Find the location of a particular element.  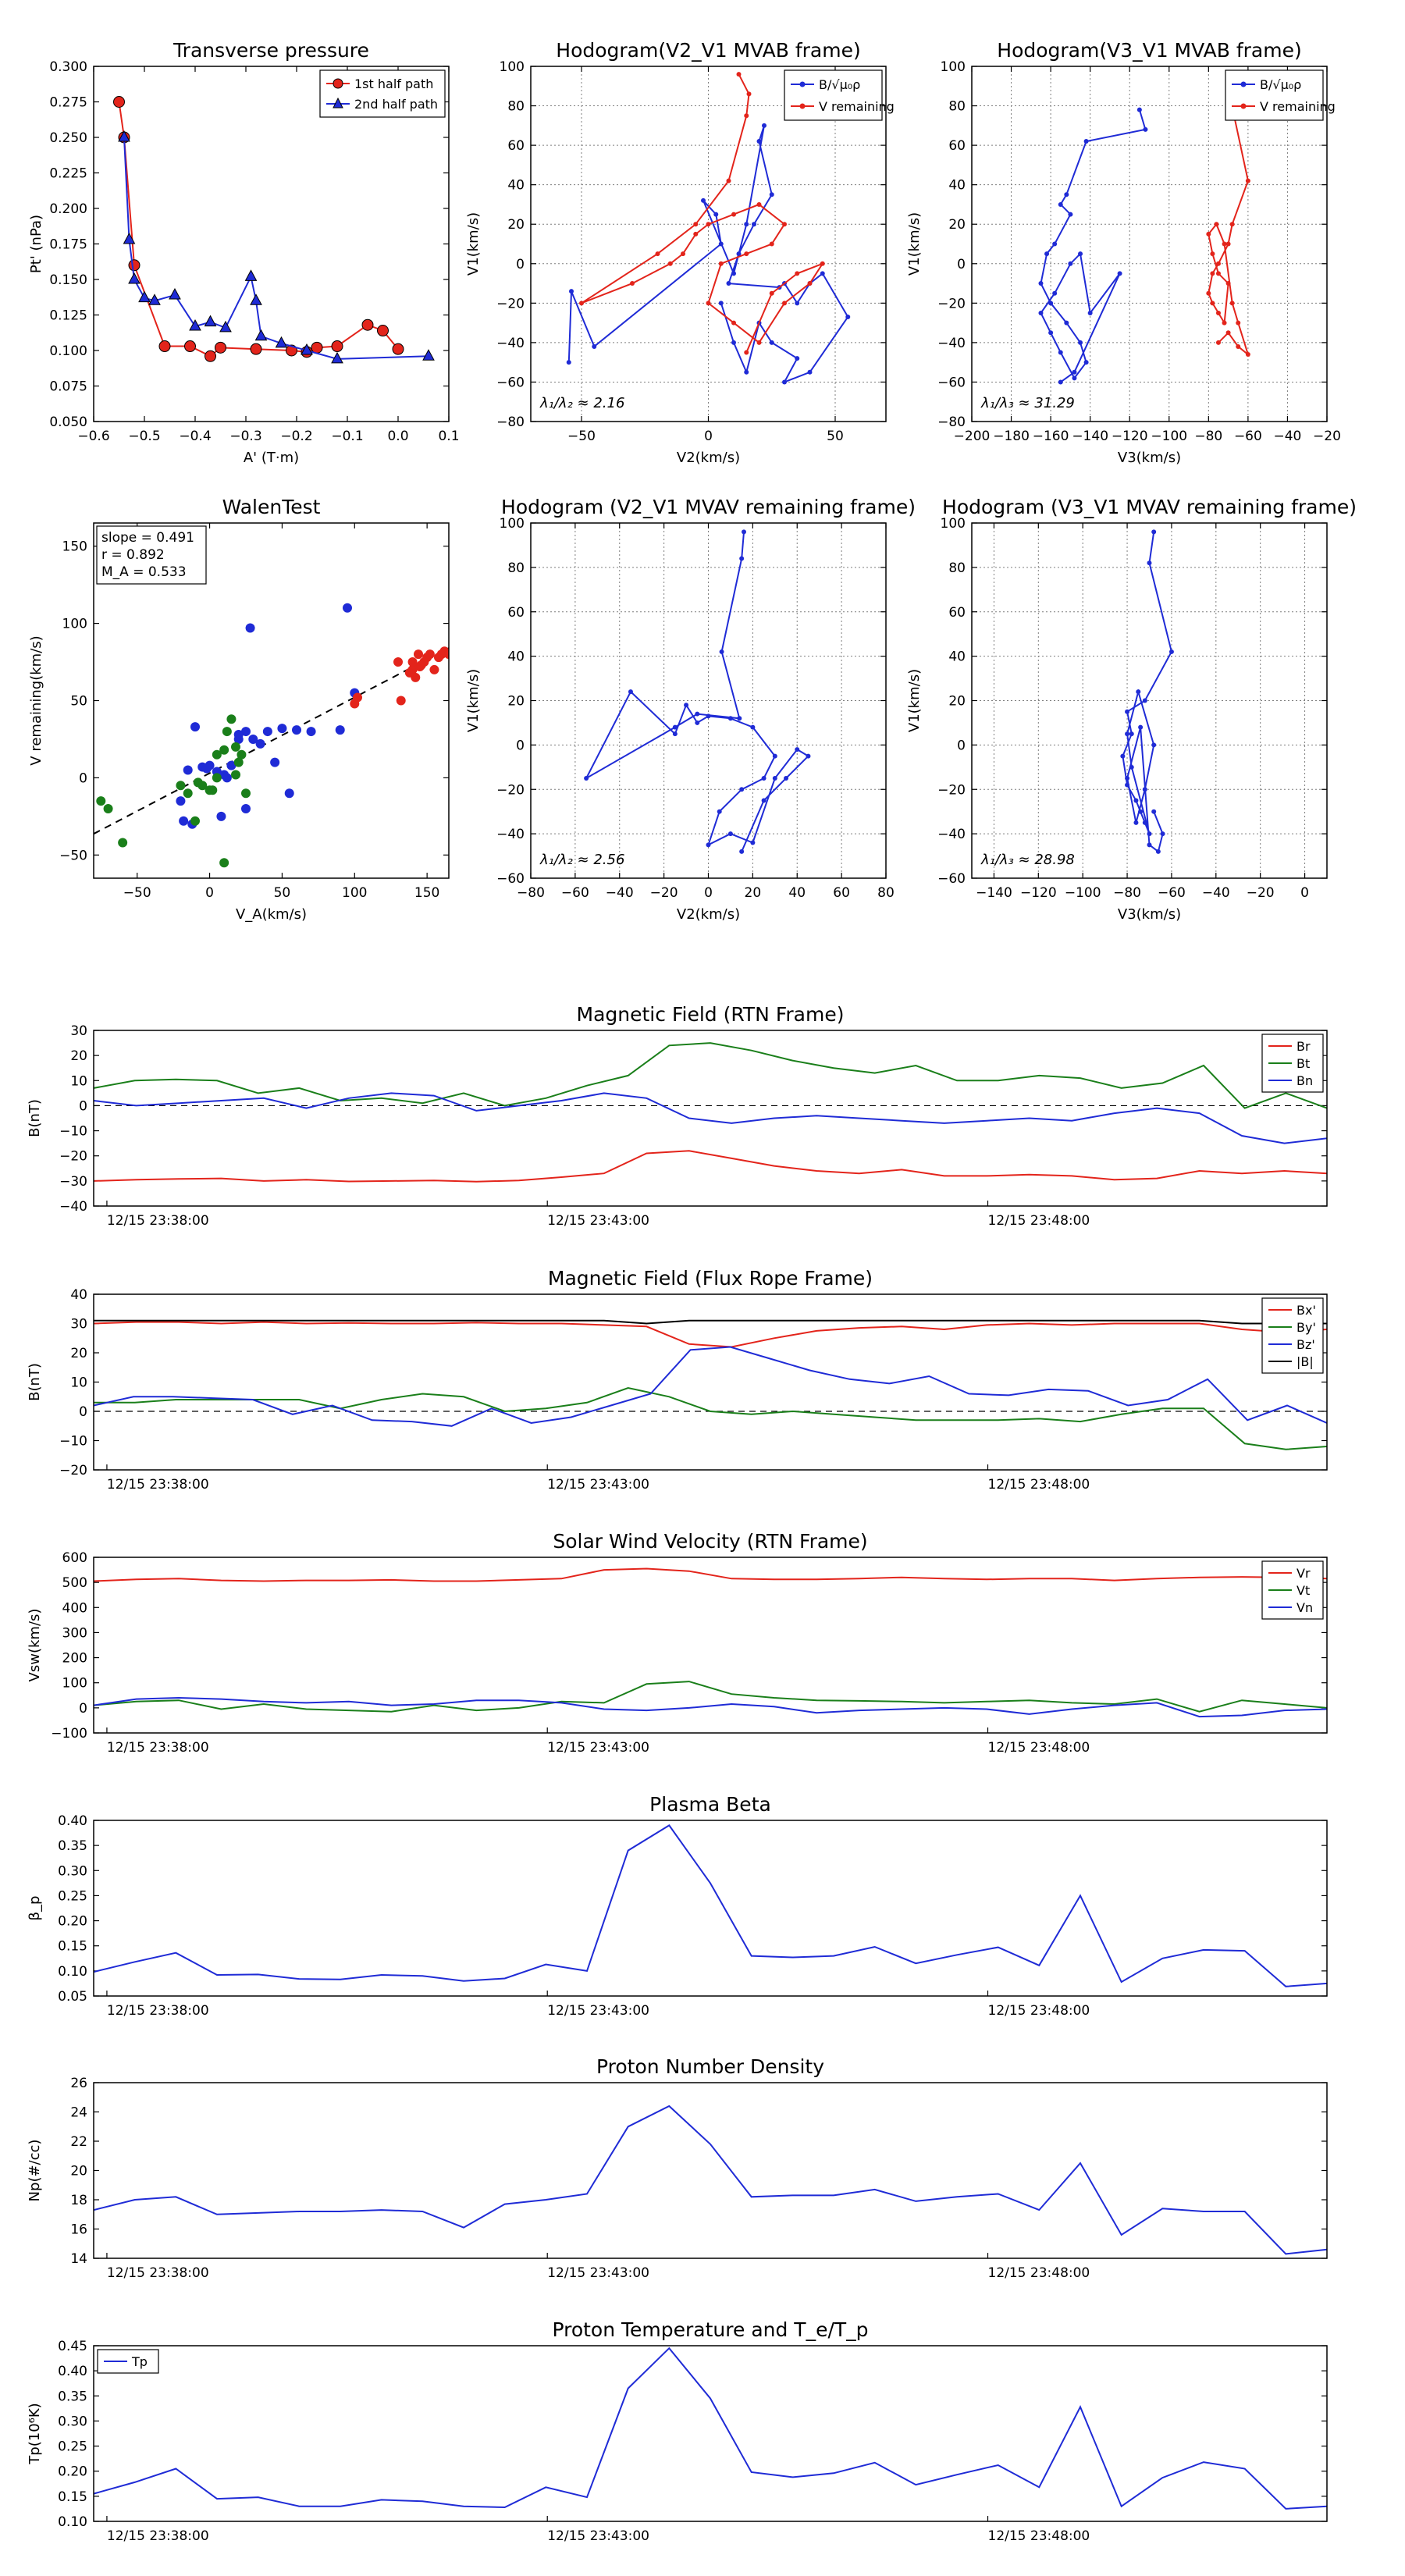

y-tick-label: 0.15 is located at coordinates (72, 1947).